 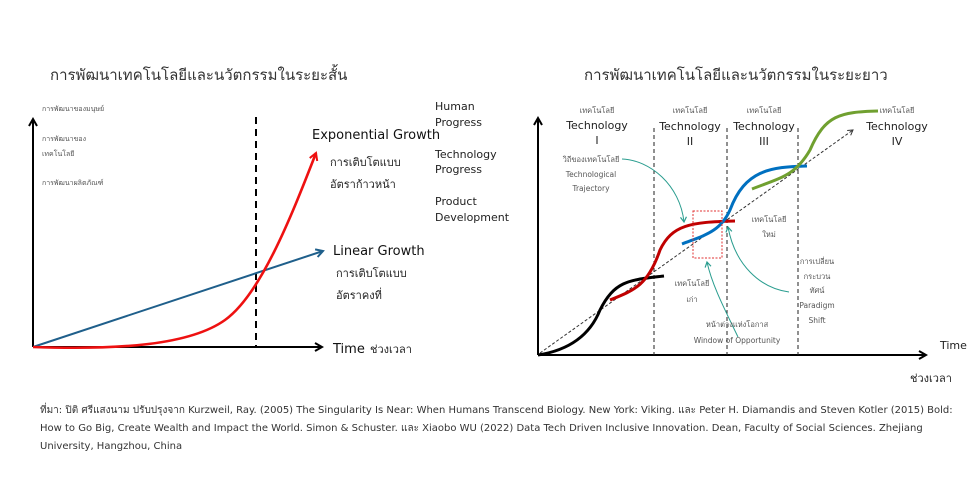 What do you see at coordinates (64, 139) in the screenshot?
I see `y-label-tech-1: การพัฒนาของ` at bounding box center [64, 139].